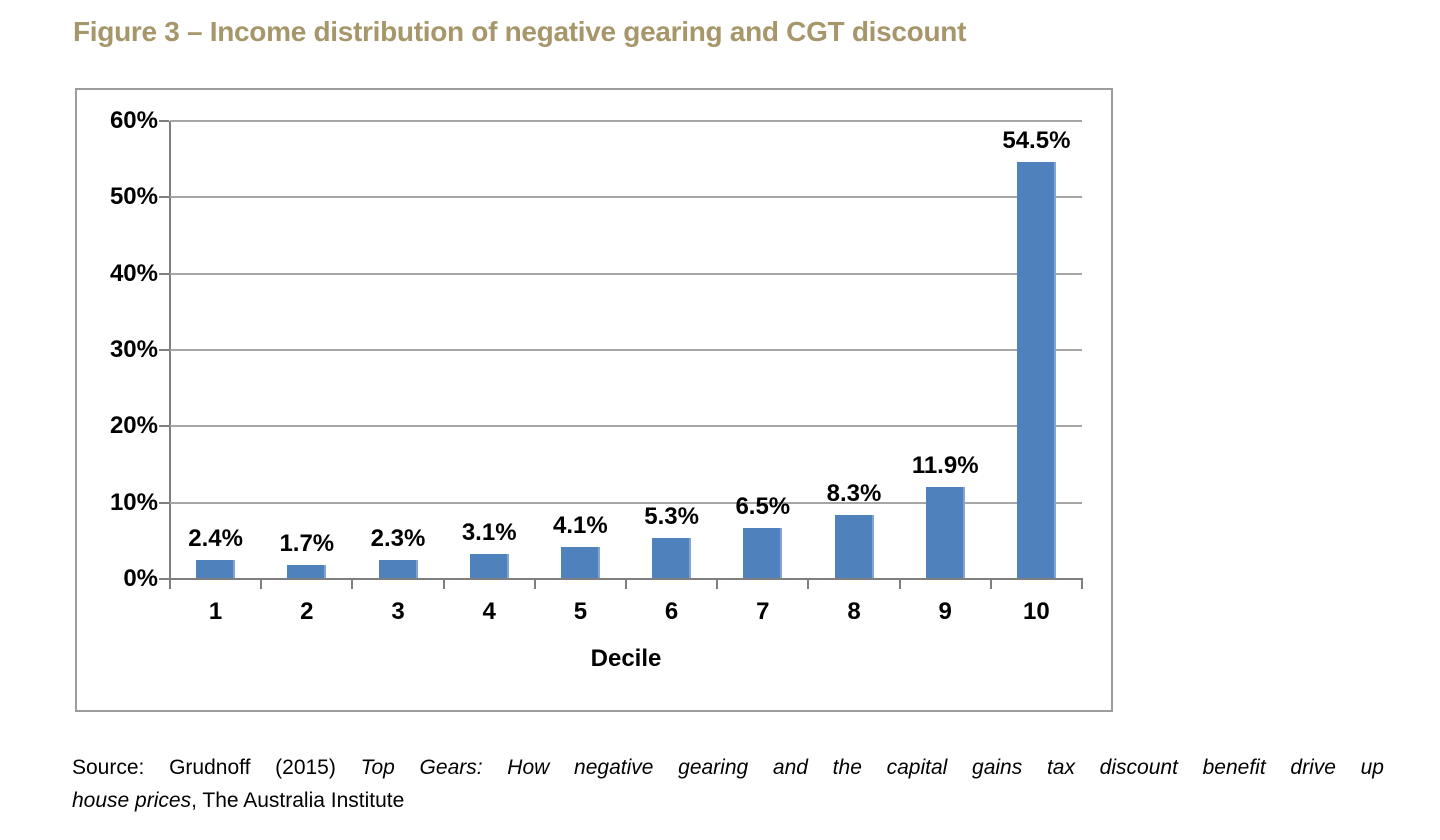 The image size is (1440, 840). What do you see at coordinates (133, 120) in the screenshot?
I see `y-tick-label: 60%` at bounding box center [133, 120].